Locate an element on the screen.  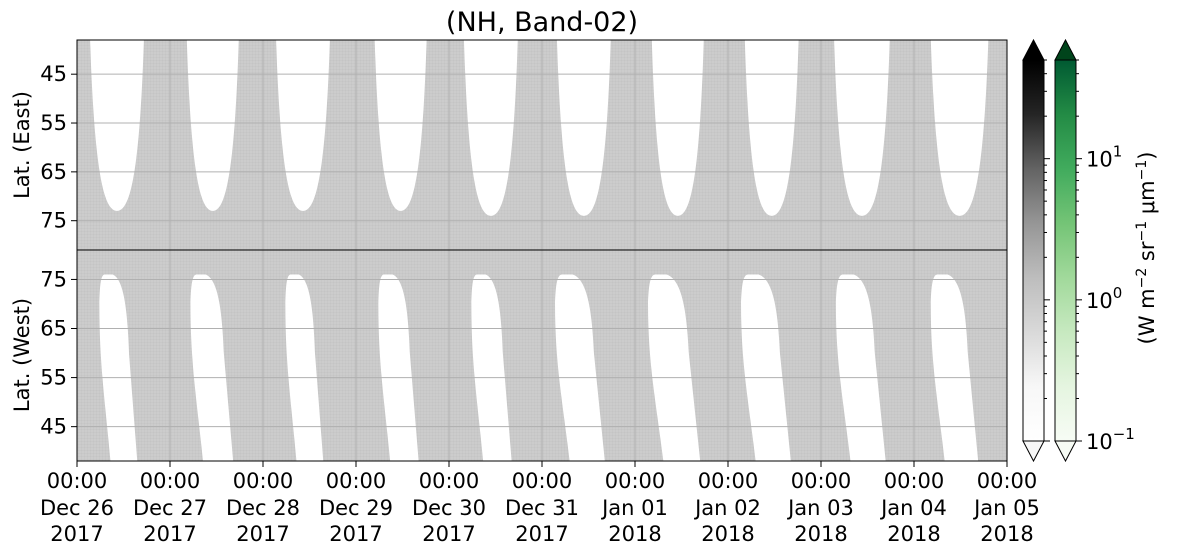
xtick-date: Jan 02 is located at coordinates (727, 508).